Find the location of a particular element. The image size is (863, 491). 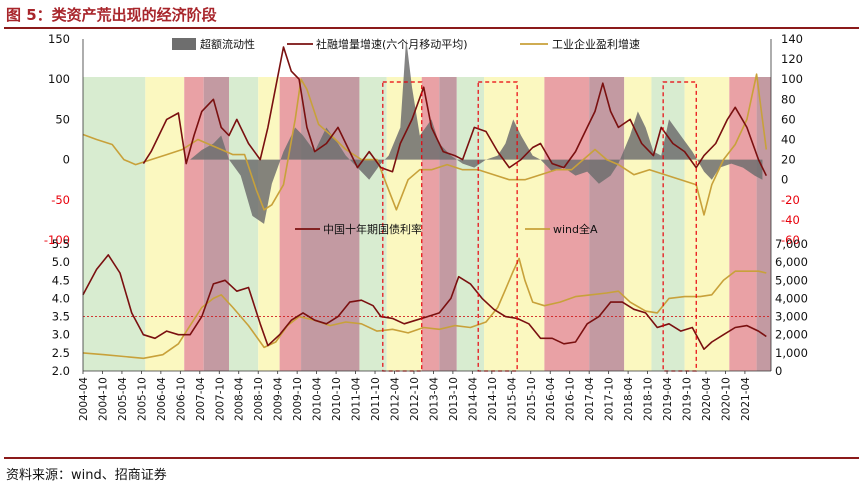

x-tick-label: 2012-04 is located at coordinates (395, 399).